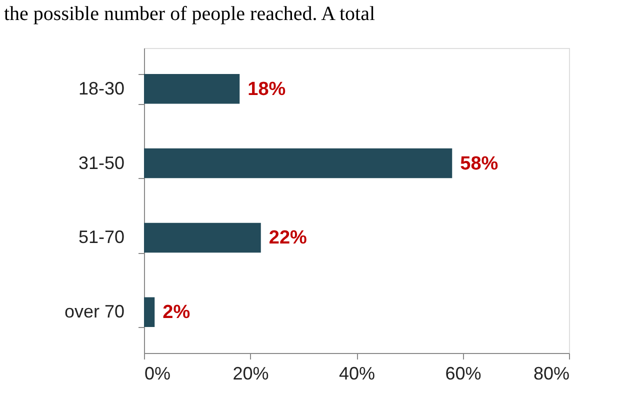 The image size is (618, 403). I want to click on x-tick-label: 60%, so click(463, 374).